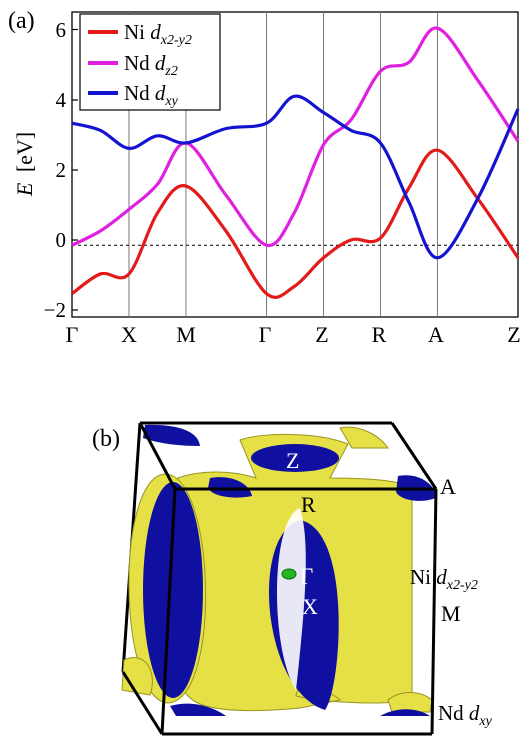 This screenshot has width=528, height=737. I want to click on y-tick-label: 6, so click(61, 30).